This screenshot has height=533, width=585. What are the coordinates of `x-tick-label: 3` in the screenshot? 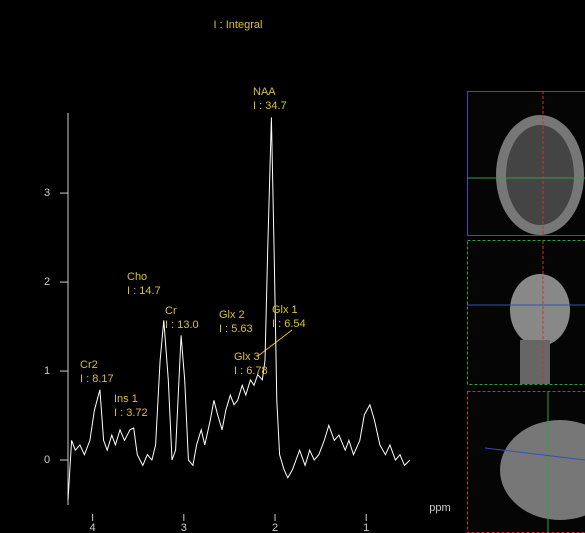 It's located at (184, 527).